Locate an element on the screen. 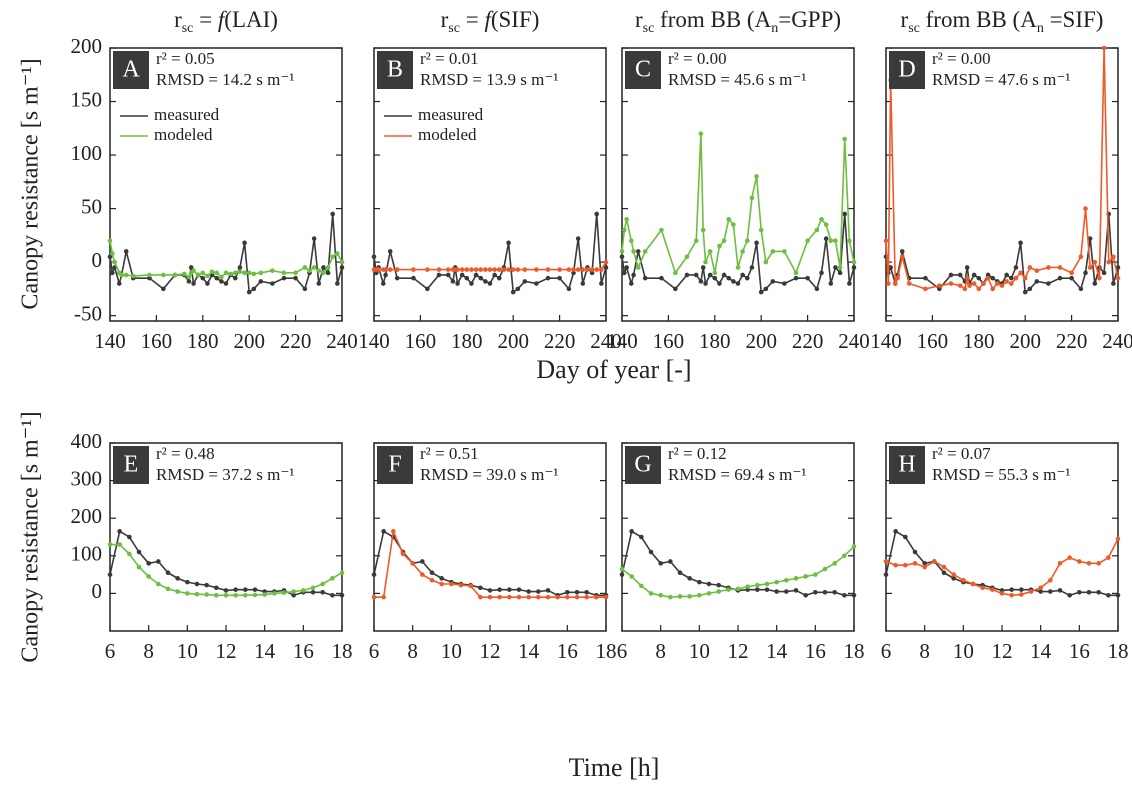 This screenshot has height=794, width=1132. y-tick-label: 0 is located at coordinates (97, 260).